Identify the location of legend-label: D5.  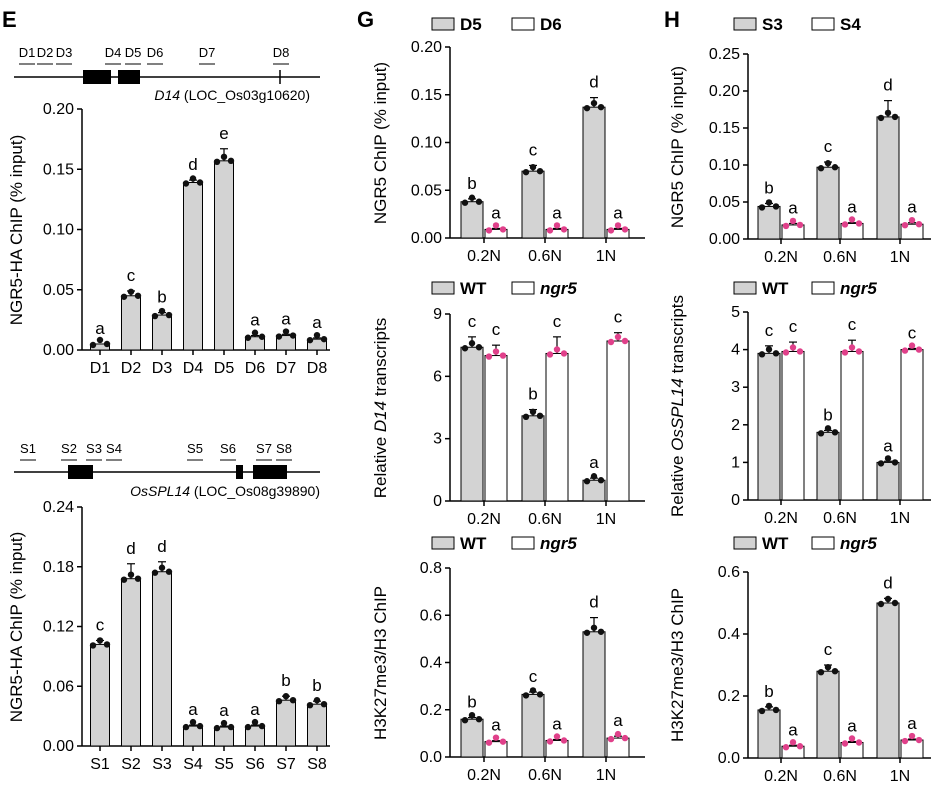
(471, 24).